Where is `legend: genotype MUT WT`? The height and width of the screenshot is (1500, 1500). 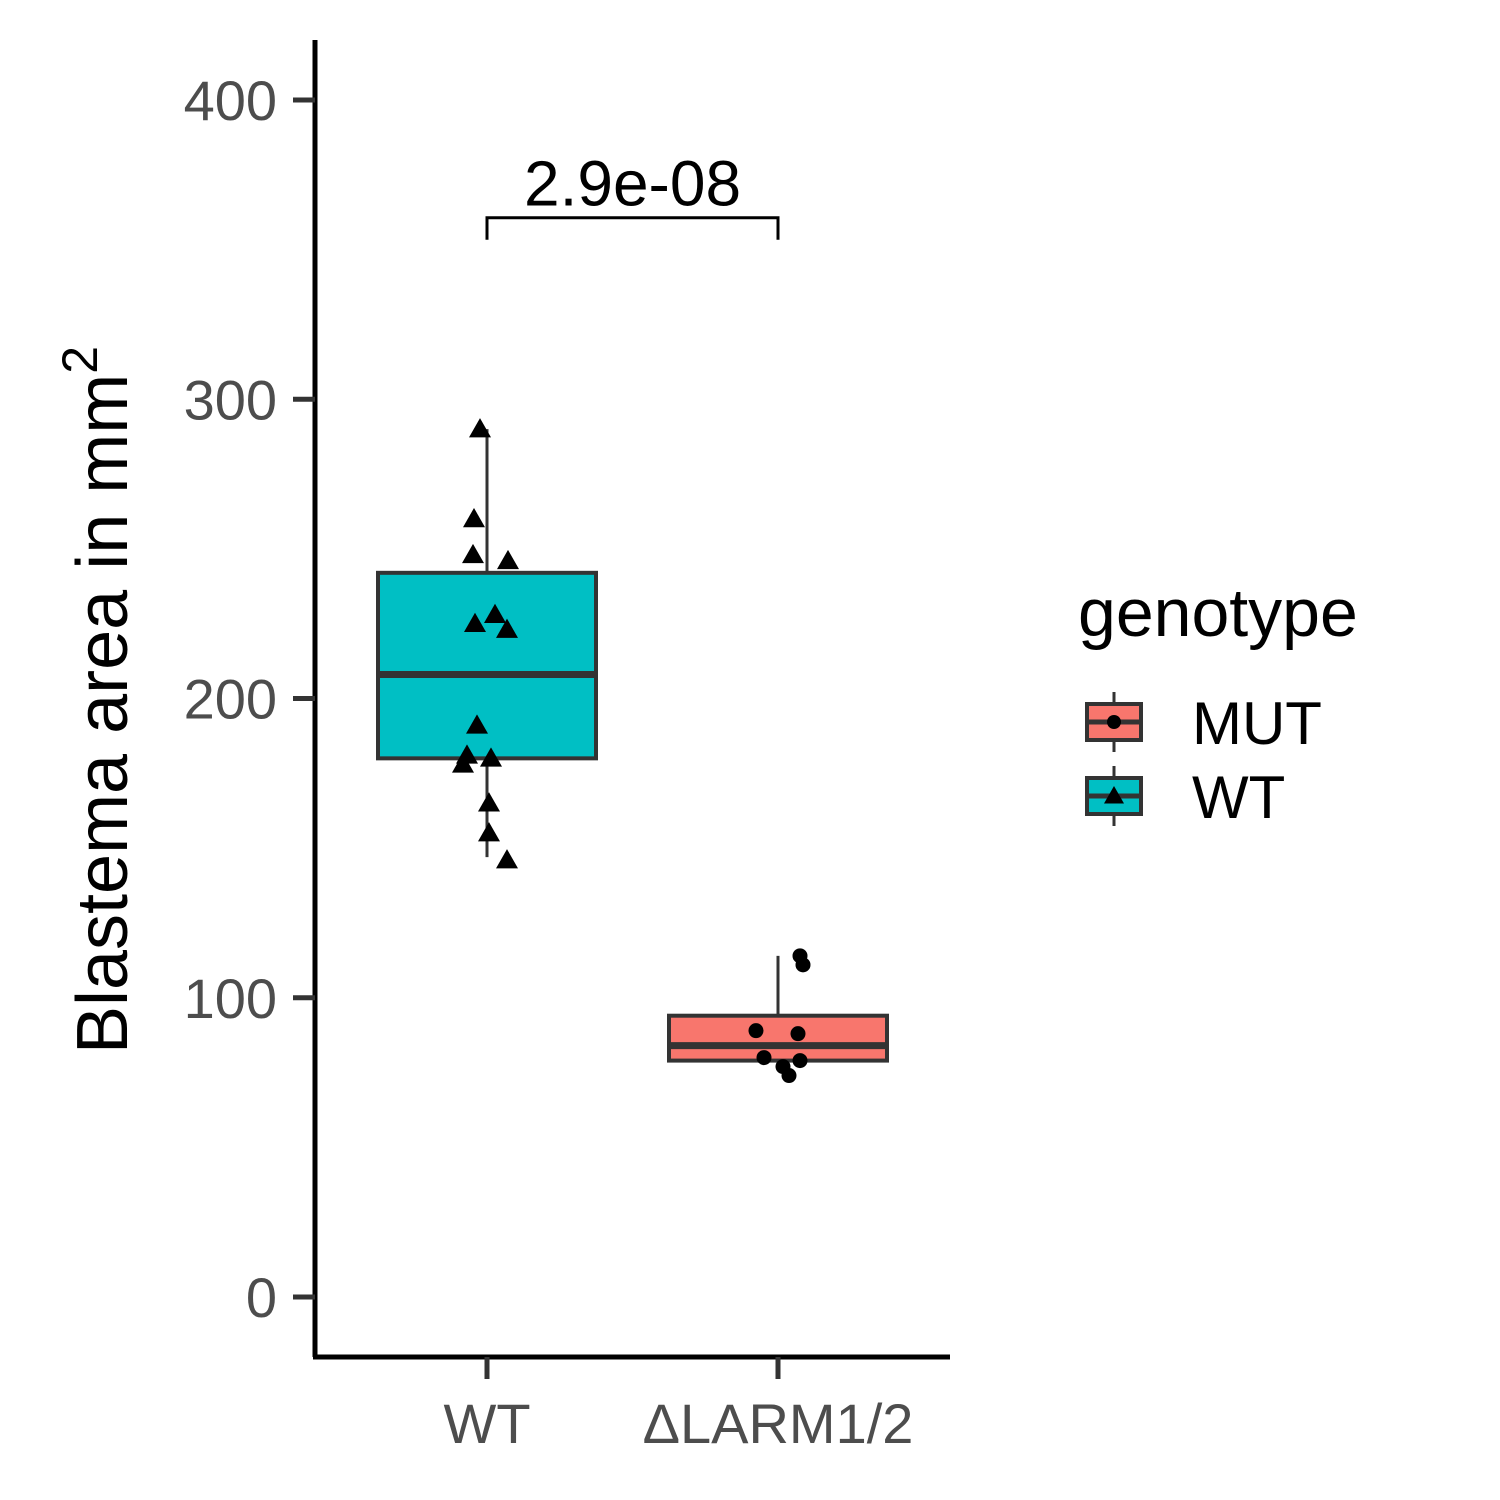
legend: genotype MUT WT is located at coordinates (1218, 703).